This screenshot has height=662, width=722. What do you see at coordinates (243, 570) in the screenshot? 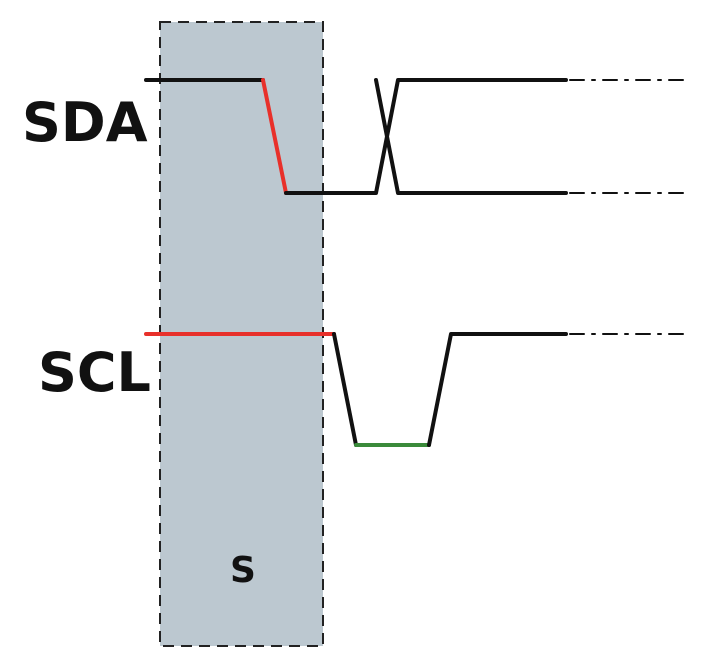
I see `start-condition-label: S` at bounding box center [243, 570].